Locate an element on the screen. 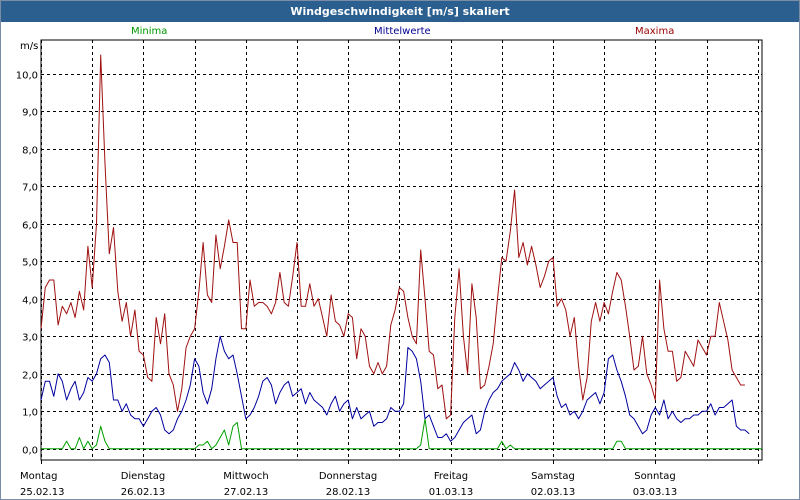 This screenshot has width=800, height=500. y-tick-label: 1,0 is located at coordinates (30, 413).